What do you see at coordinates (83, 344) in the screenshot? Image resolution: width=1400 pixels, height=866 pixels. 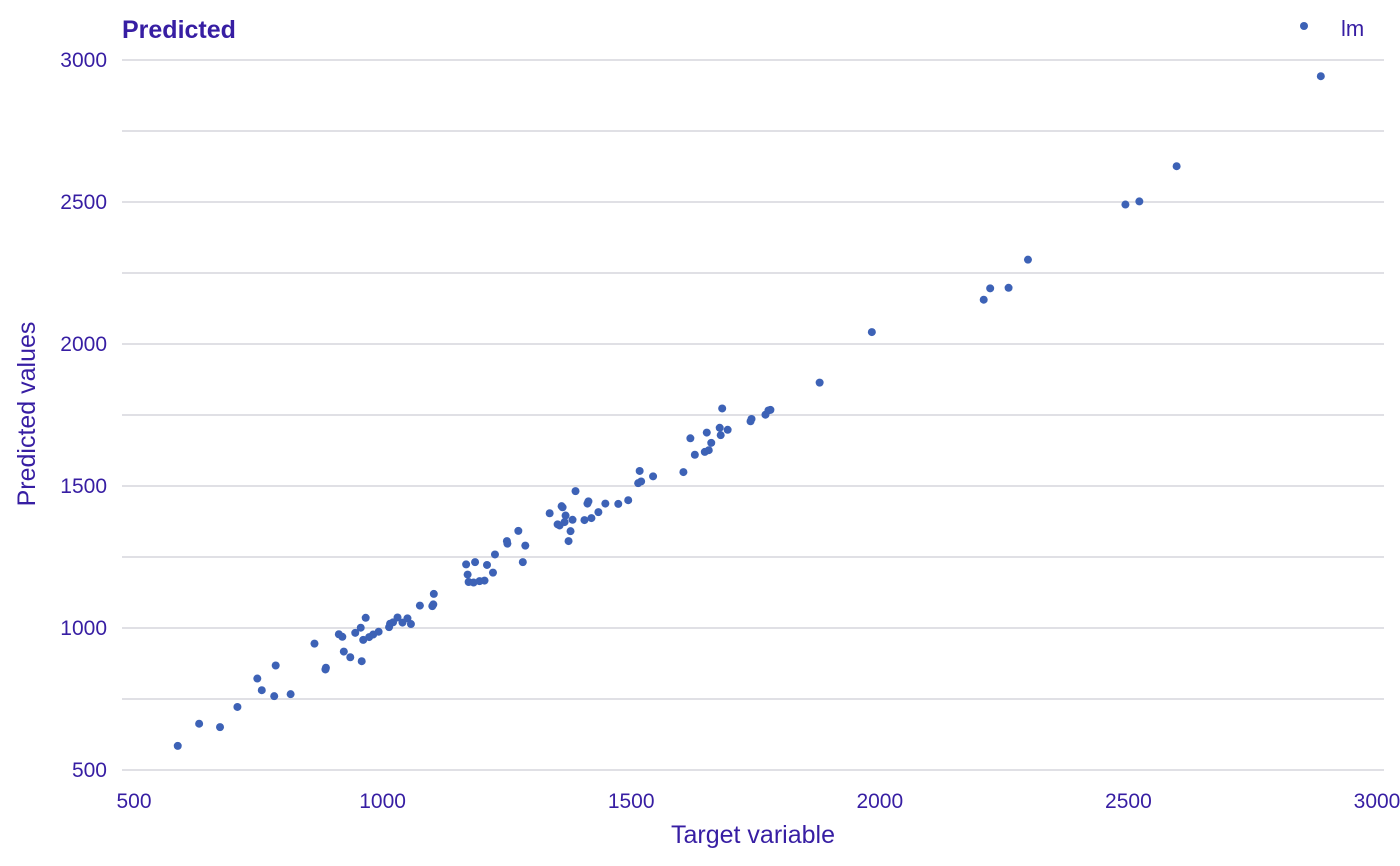 I see `y-tick-label: 2000` at bounding box center [83, 344].